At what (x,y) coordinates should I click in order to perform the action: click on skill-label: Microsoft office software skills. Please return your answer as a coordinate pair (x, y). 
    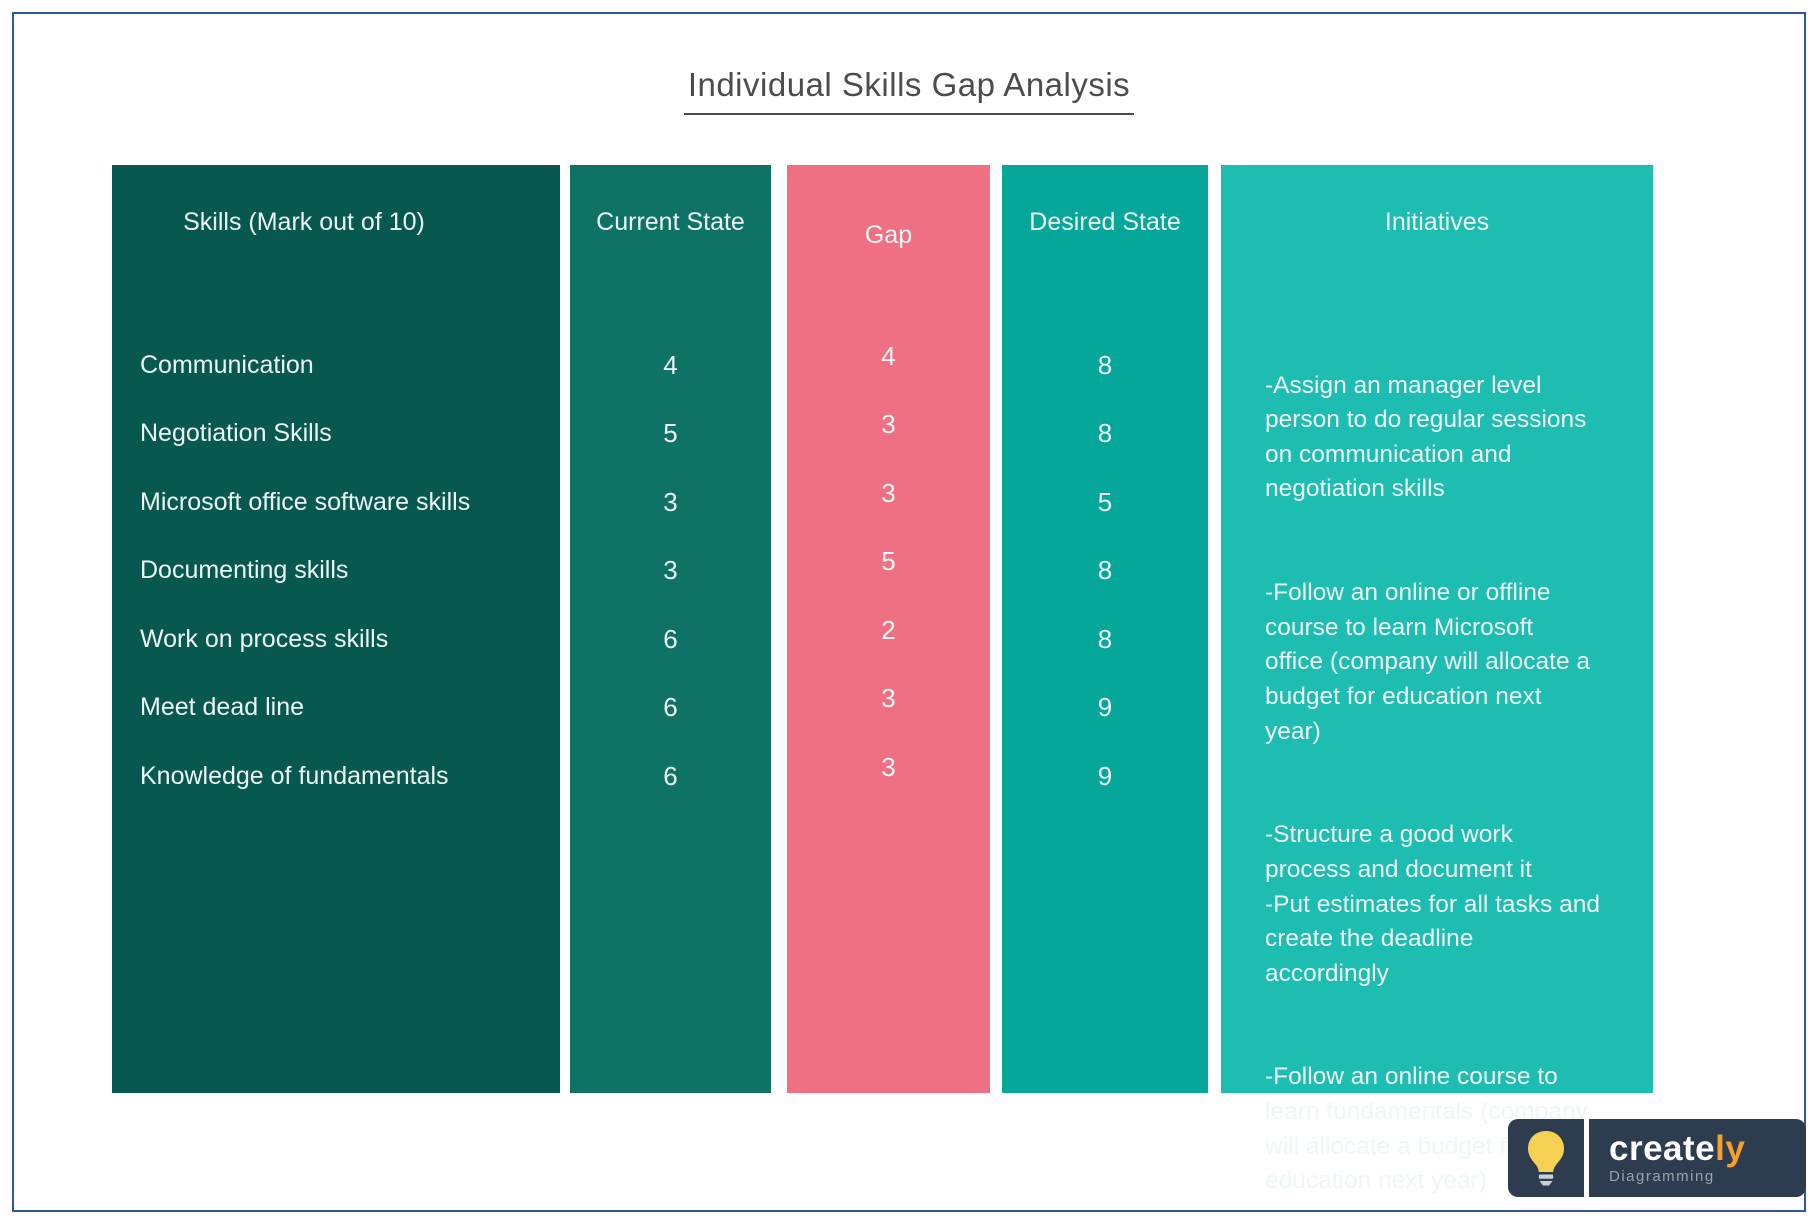
    Looking at the image, I should click on (305, 501).